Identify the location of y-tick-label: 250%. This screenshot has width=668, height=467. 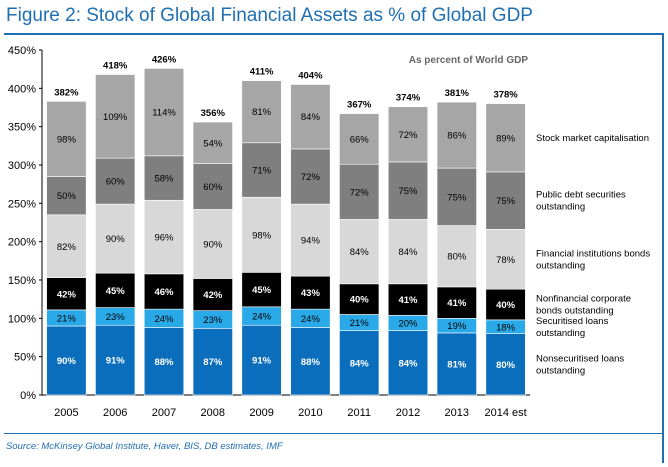
(22, 204).